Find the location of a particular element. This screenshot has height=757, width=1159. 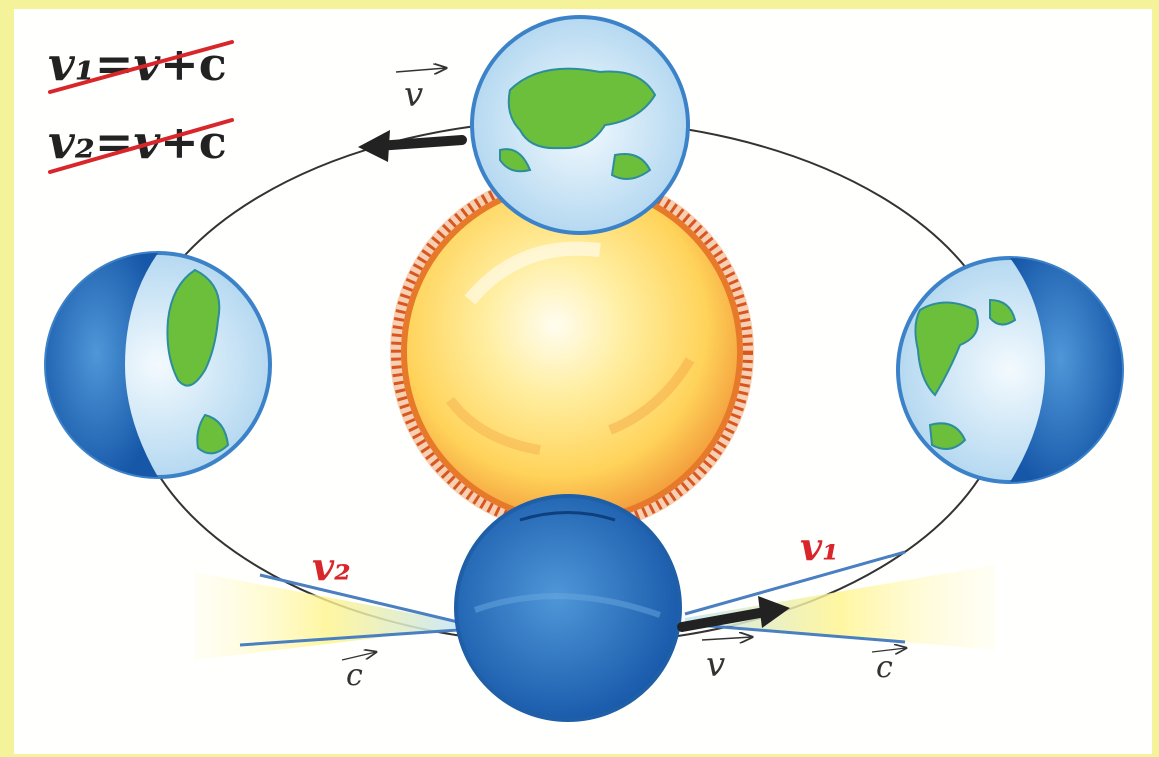

formula-1: v₁=v+c is located at coordinates (141, 65).